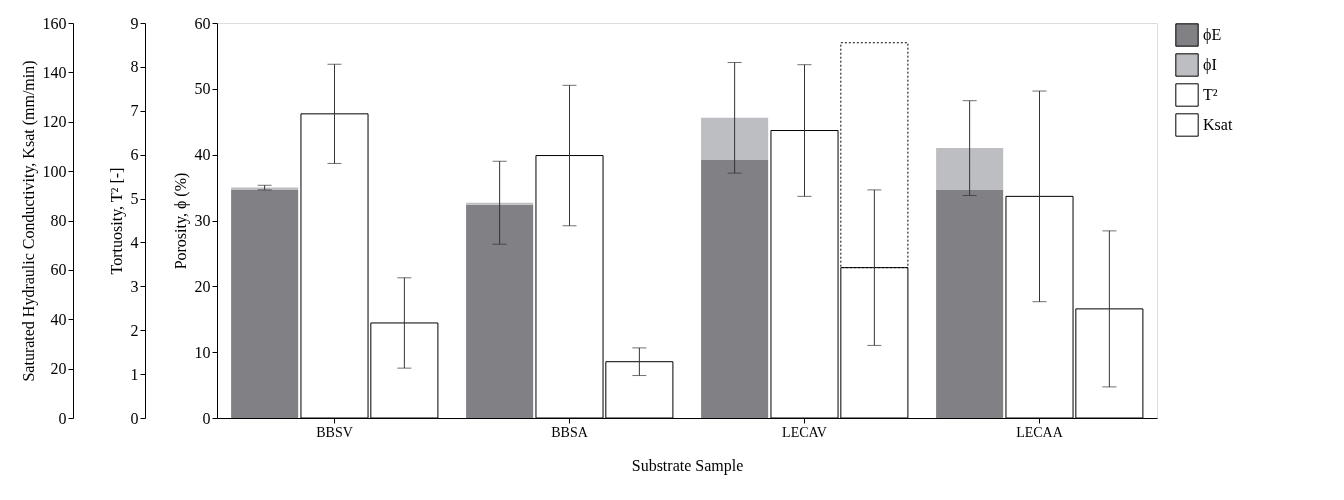 The width and height of the screenshot is (1344, 500). I want to click on y3-axis-title: Tortuosity, T² [-], so click(116, 221).